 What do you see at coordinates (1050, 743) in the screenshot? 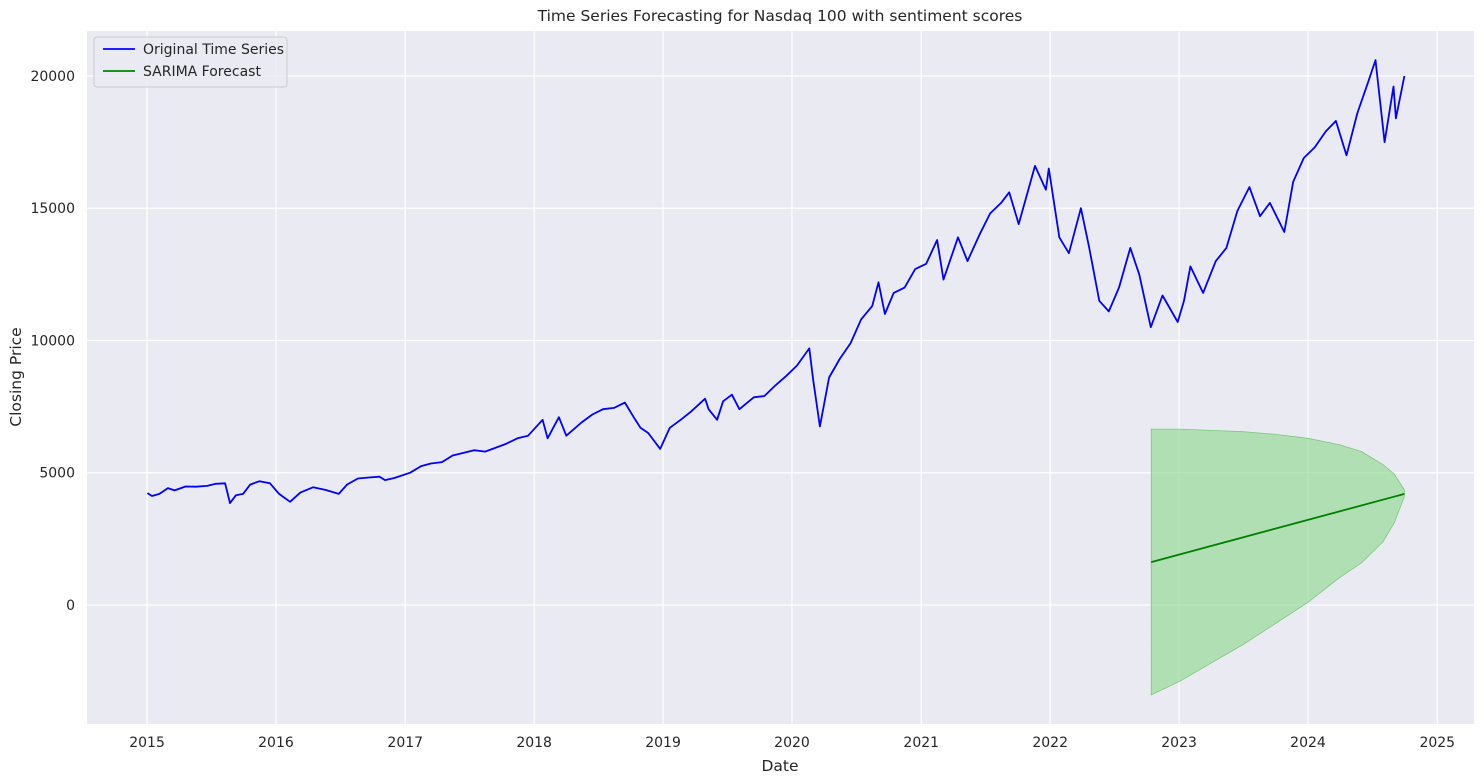
I see `x-tick-label: 2022` at bounding box center [1050, 743].